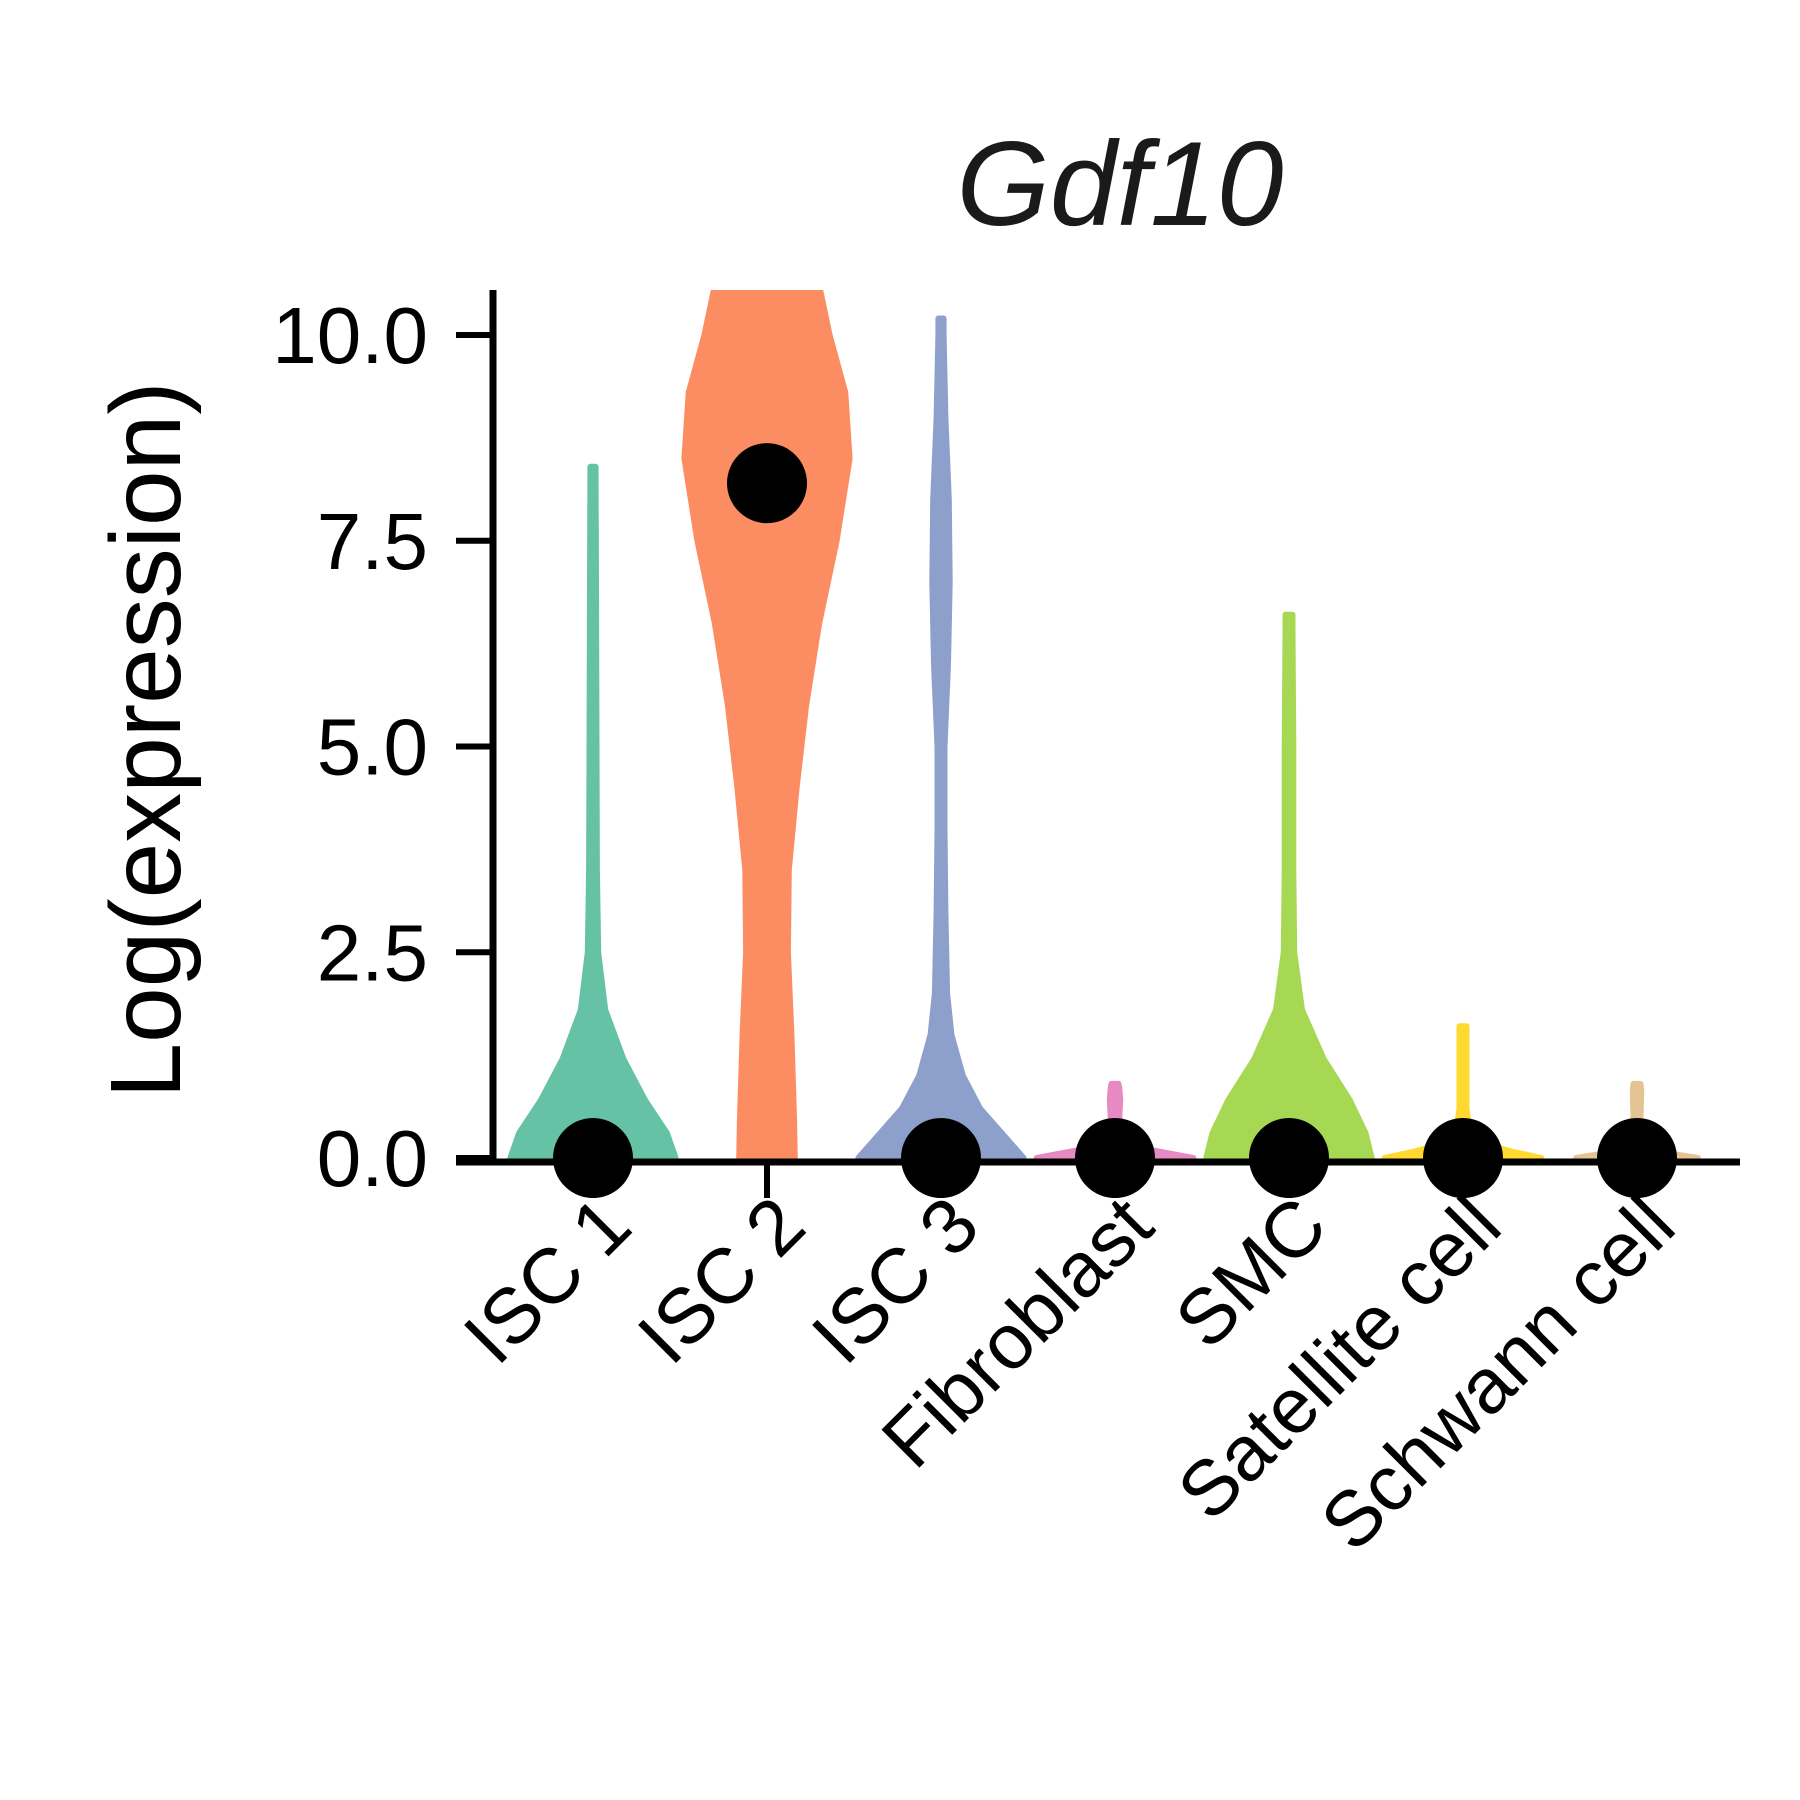 Image resolution: width=1800 pixels, height=1800 pixels. I want to click on median-point-smc, so click(1289, 1158).